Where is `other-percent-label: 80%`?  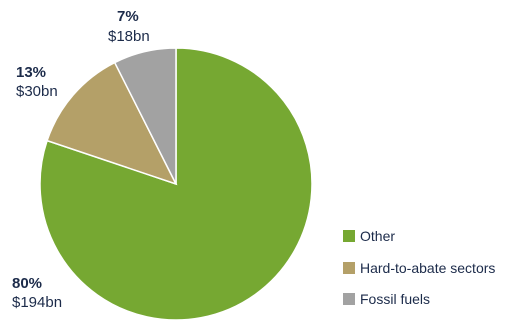 other-percent-label: 80% is located at coordinates (27, 283).